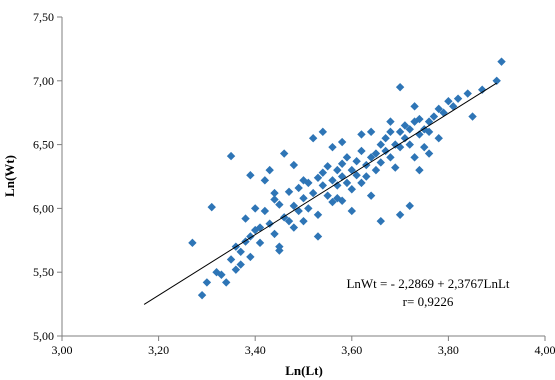 The image size is (555, 380). What do you see at coordinates (255, 350) in the screenshot?
I see `x-tick-label: 3,40` at bounding box center [255, 350].